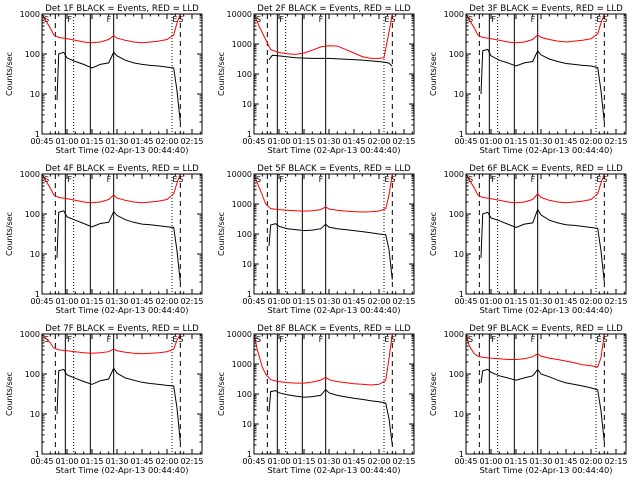 The height and width of the screenshot is (480, 640). What do you see at coordinates (546, 9) in the screenshot?
I see `panel-title: Det 3F BLACK = Events, RED = LLD` at bounding box center [546, 9].